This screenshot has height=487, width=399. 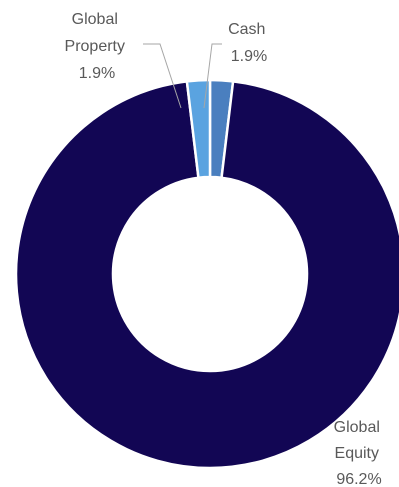 What do you see at coordinates (357, 453) in the screenshot?
I see `label-global-equity-line2: Equity` at bounding box center [357, 453].